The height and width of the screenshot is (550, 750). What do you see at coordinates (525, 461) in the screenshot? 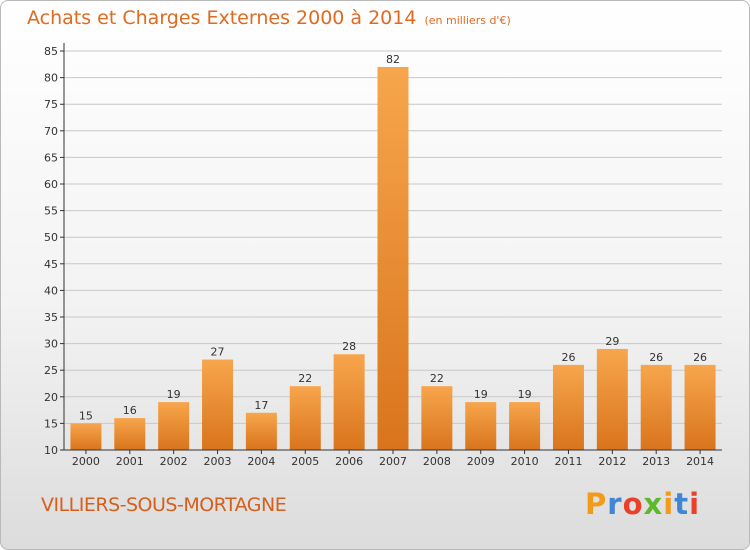
I see `x-tick-label: 2010` at bounding box center [525, 461].